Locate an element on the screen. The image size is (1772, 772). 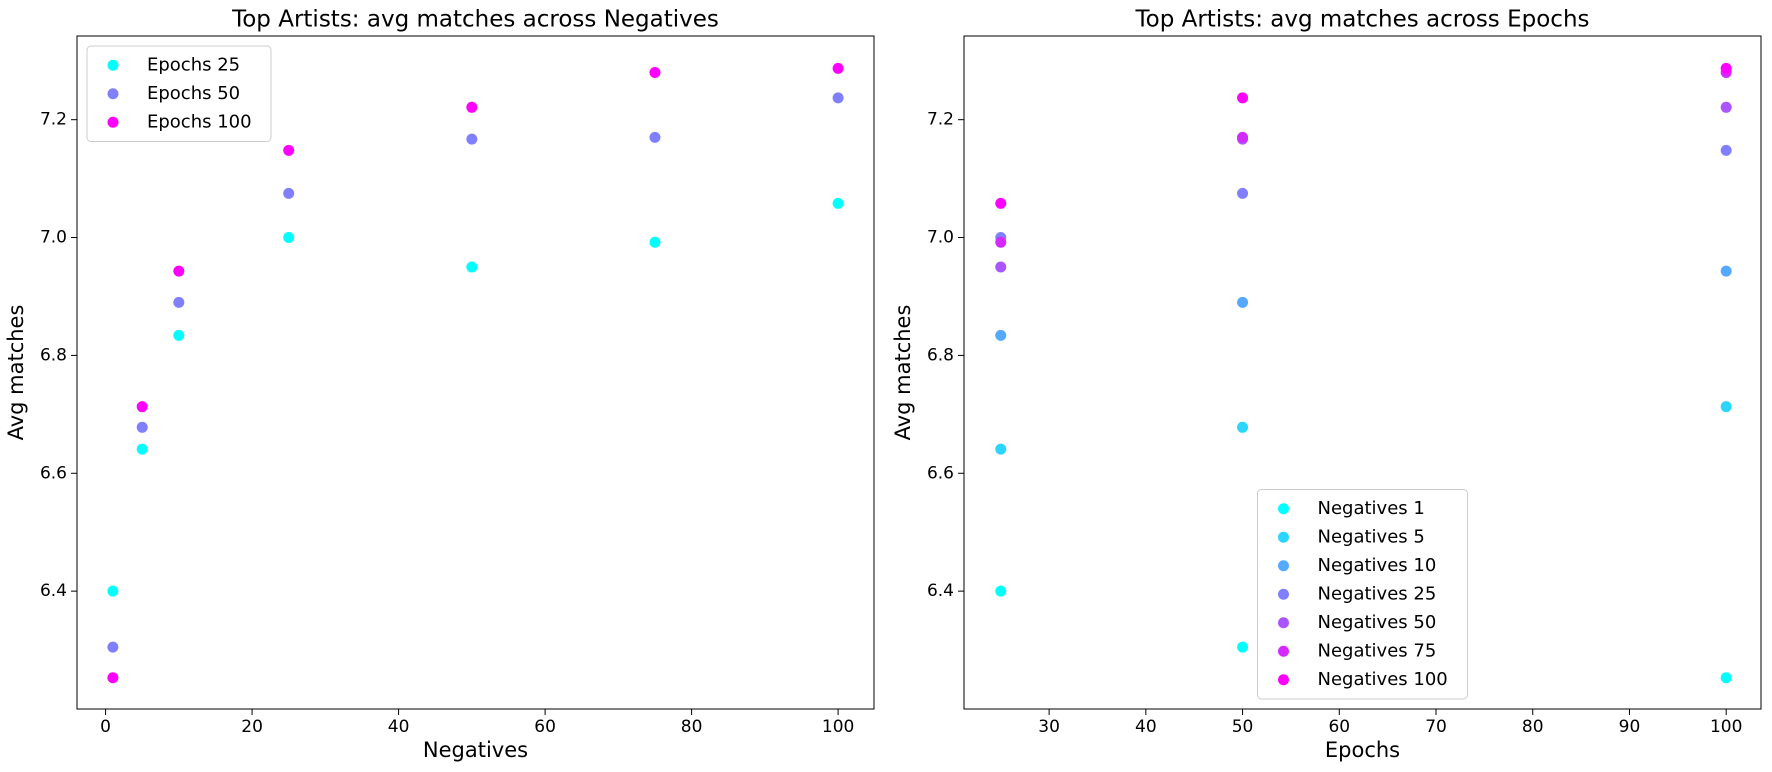
x-tick-label: 30 is located at coordinates (1049, 727).